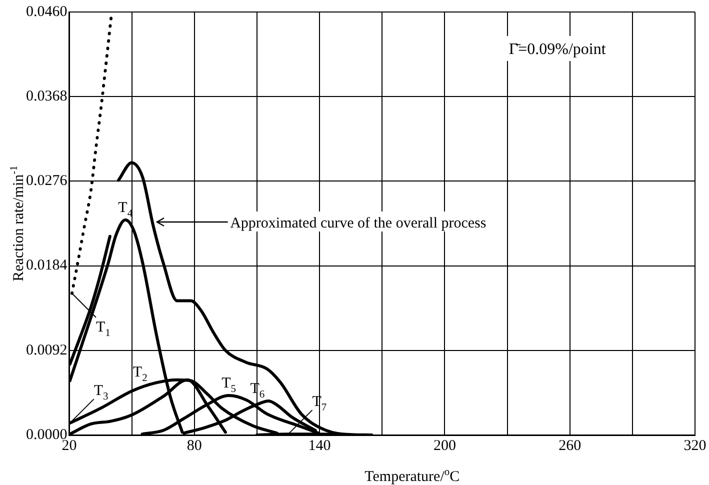  Describe the element at coordinates (47, 96) in the screenshot. I see `y-tick-label: 0.0368` at that location.